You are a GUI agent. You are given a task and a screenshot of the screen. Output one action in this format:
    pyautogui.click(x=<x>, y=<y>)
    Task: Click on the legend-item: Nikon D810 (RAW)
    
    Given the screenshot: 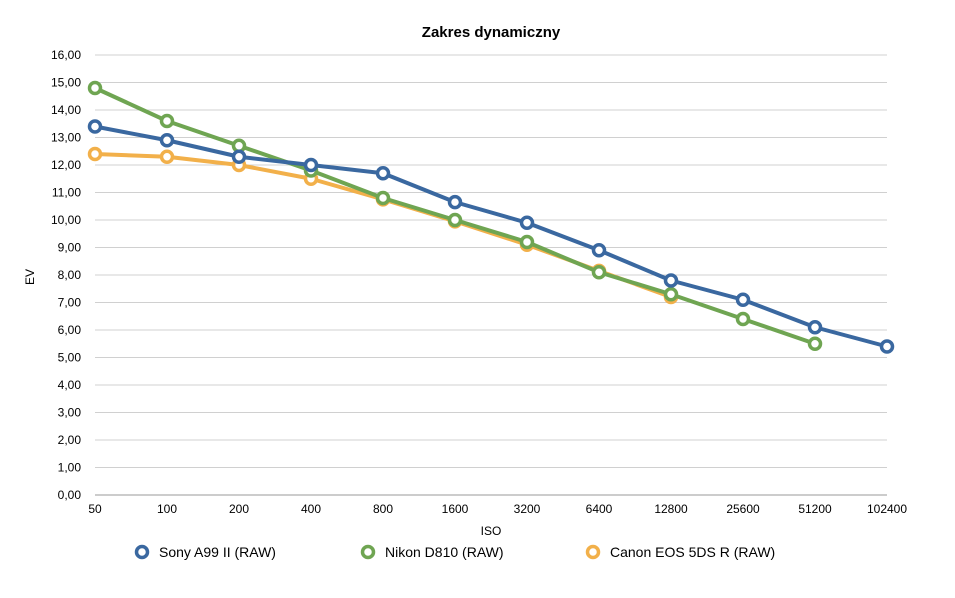 What is the action you would take?
    pyautogui.click(x=432, y=552)
    